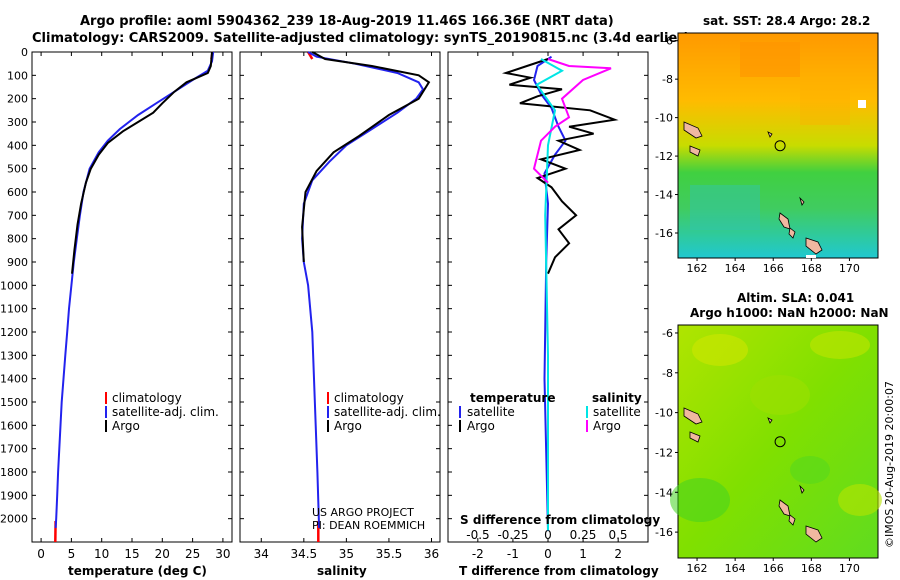 This screenshot has height=580, width=900. Describe the element at coordinates (14, 472) in the screenshot. I see `depth-tick-label: 1800` at that location.